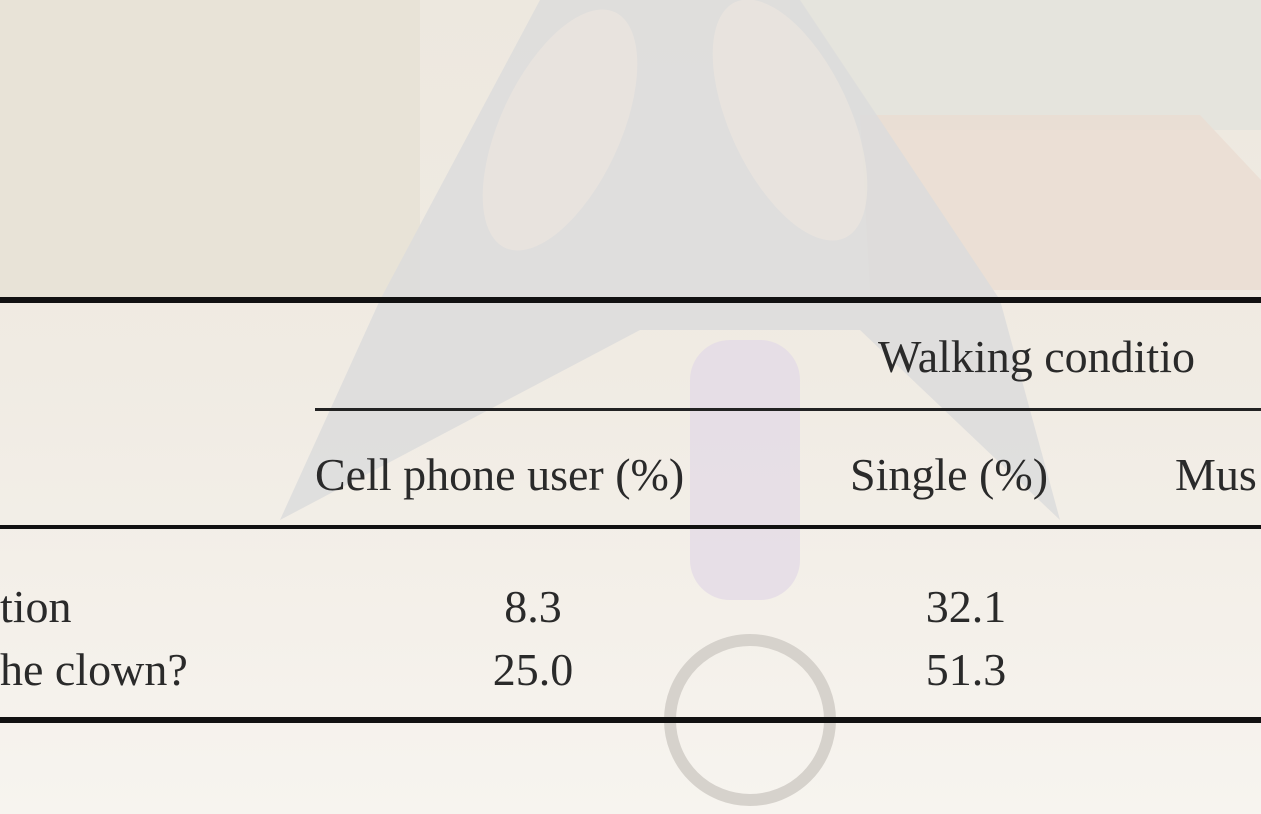 The width and height of the screenshot is (1261, 814). I want to click on group-header: Walking conditio, so click(1036, 356).